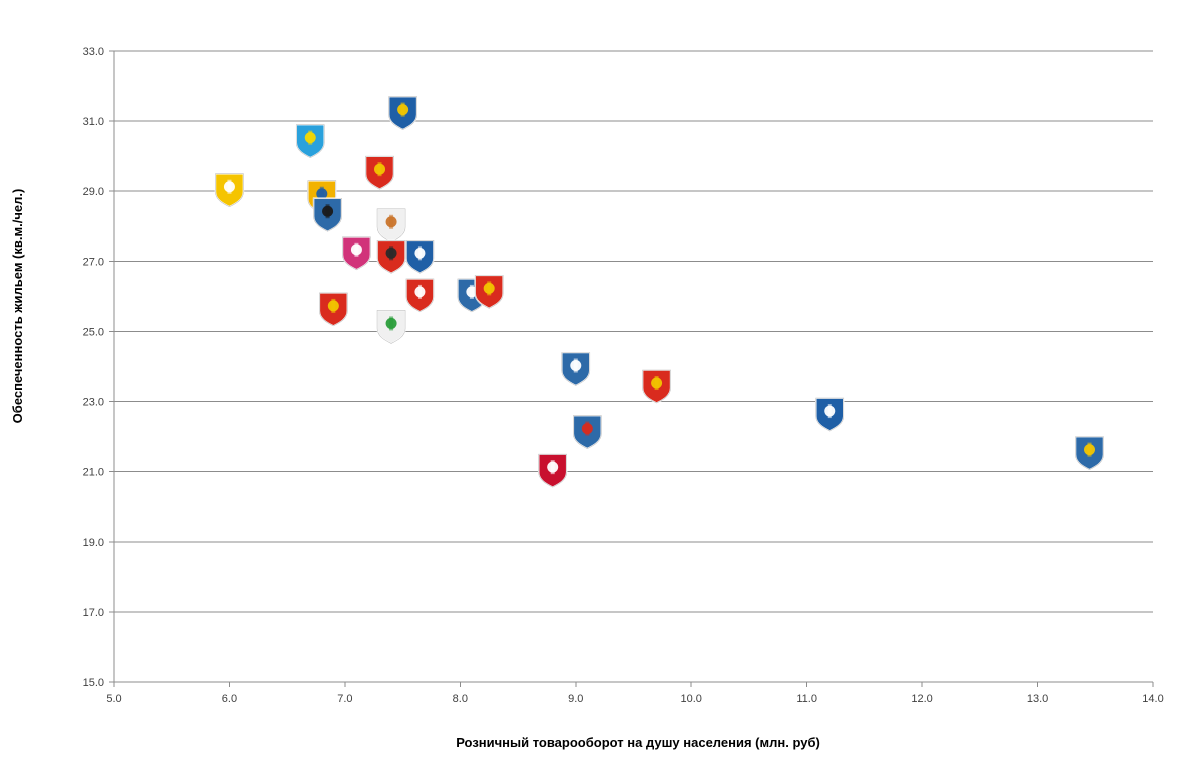  I want to click on coat-of-arms-blue-castle-icon, so click(576, 369).